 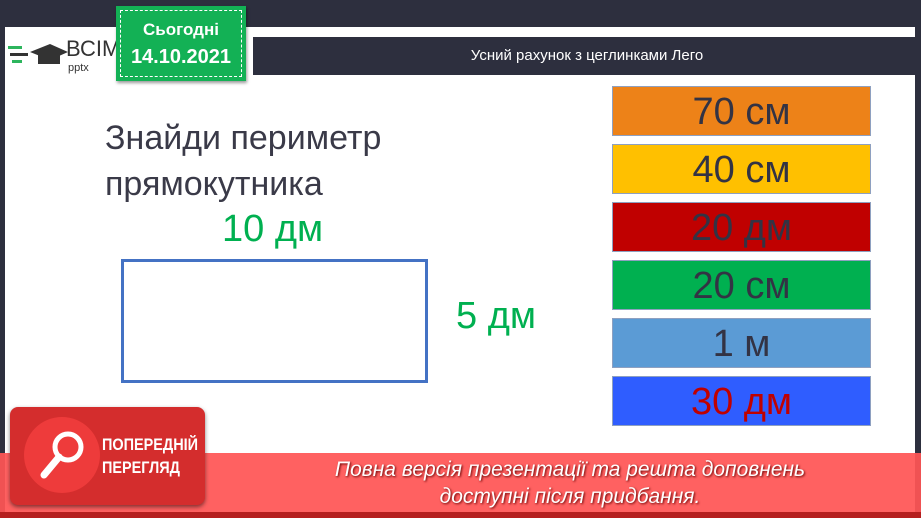 I want to click on date-label: Сьогодні, so click(x=181, y=29).